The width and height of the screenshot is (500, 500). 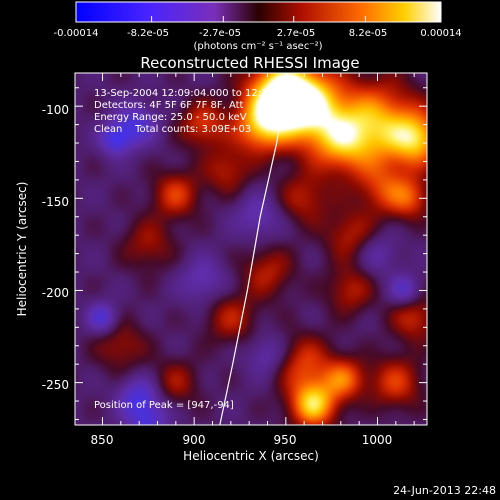 What do you see at coordinates (258, 12) in the screenshot?
I see `colorbar` at bounding box center [258, 12].